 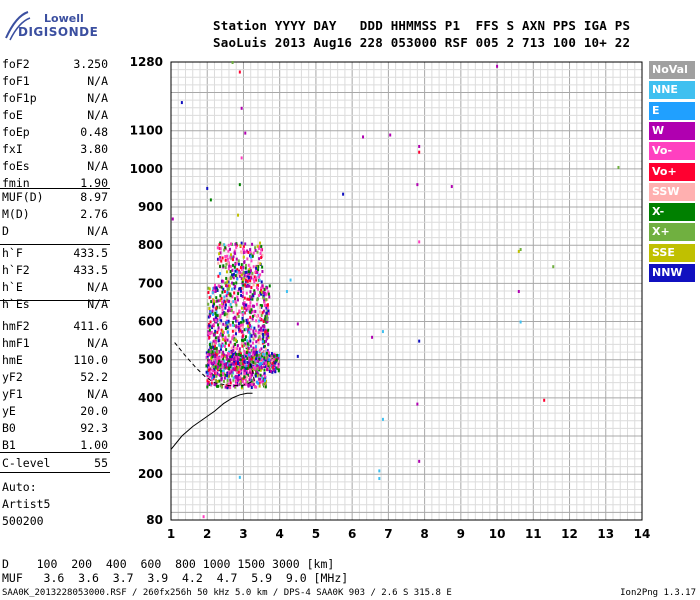 What do you see at coordinates (97, 343) in the screenshot?
I see `param-value: N/A` at bounding box center [97, 343].